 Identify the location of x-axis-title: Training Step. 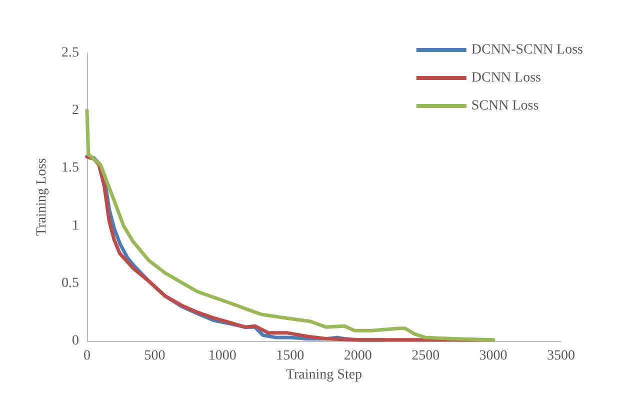
(324, 374).